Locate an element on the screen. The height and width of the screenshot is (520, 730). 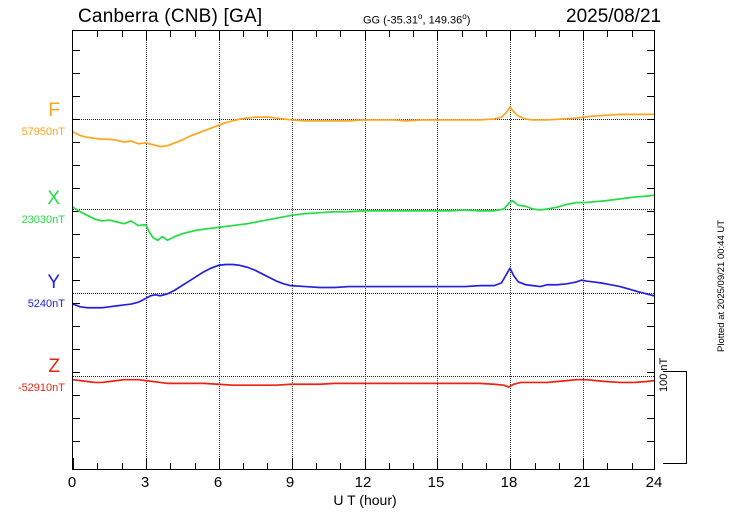
geographic-coordinates: GG (-35.31o, 149.36o) is located at coordinates (416, 19).